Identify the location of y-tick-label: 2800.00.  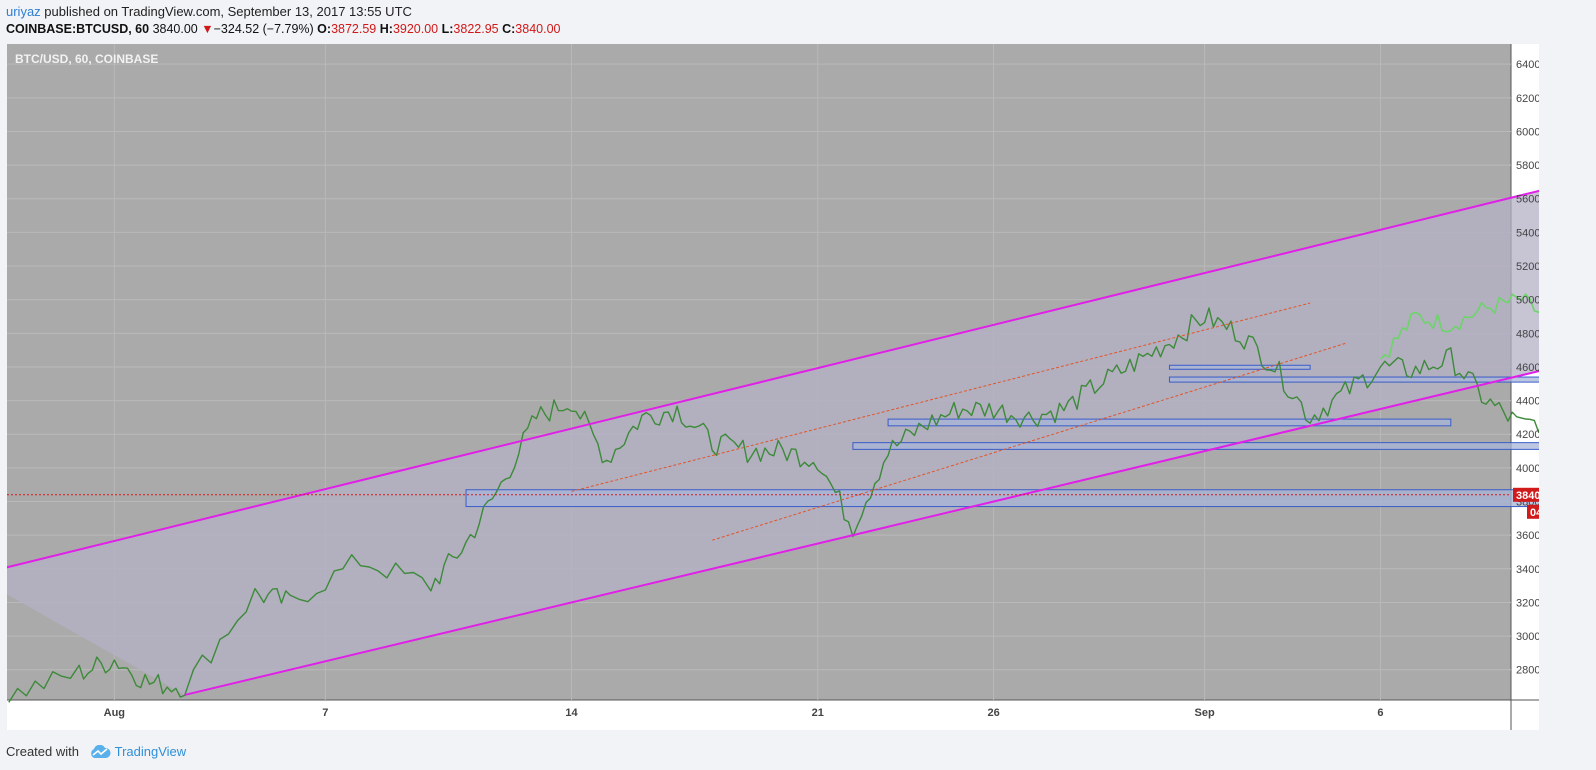
(1527, 671).